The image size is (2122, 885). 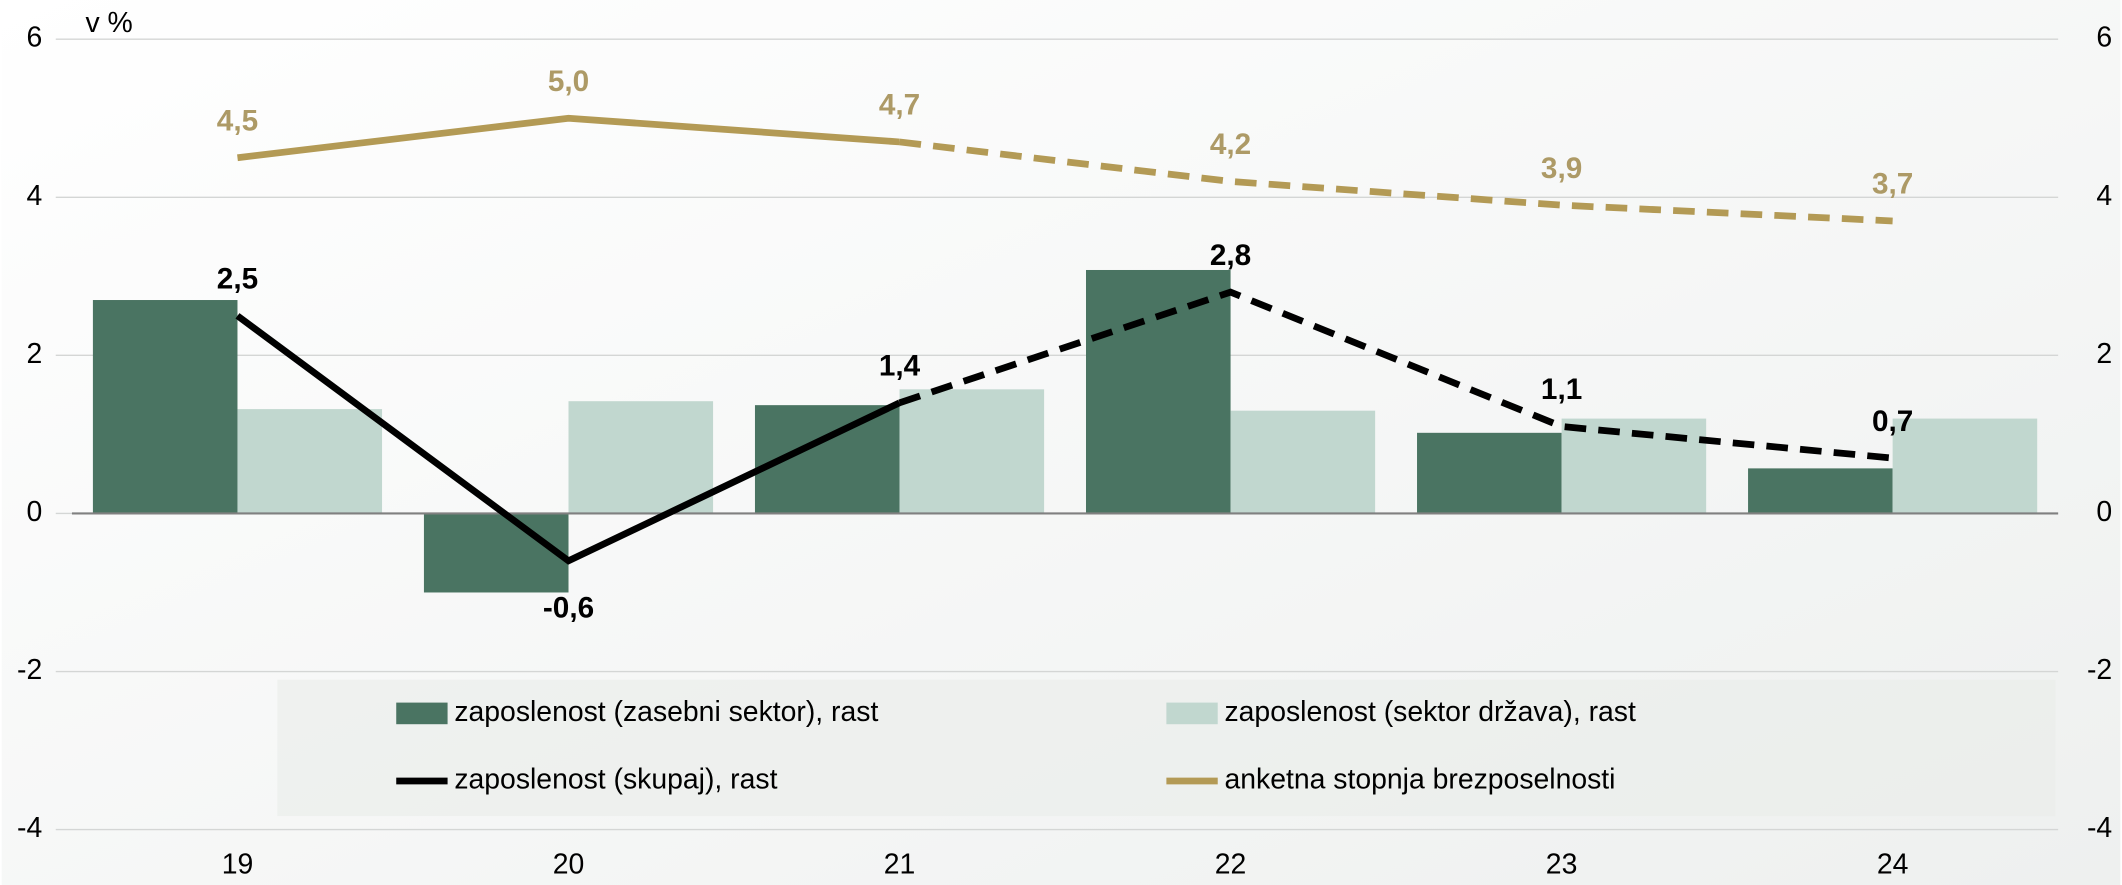 I want to click on x-tick-label: 19, so click(x=238, y=865).